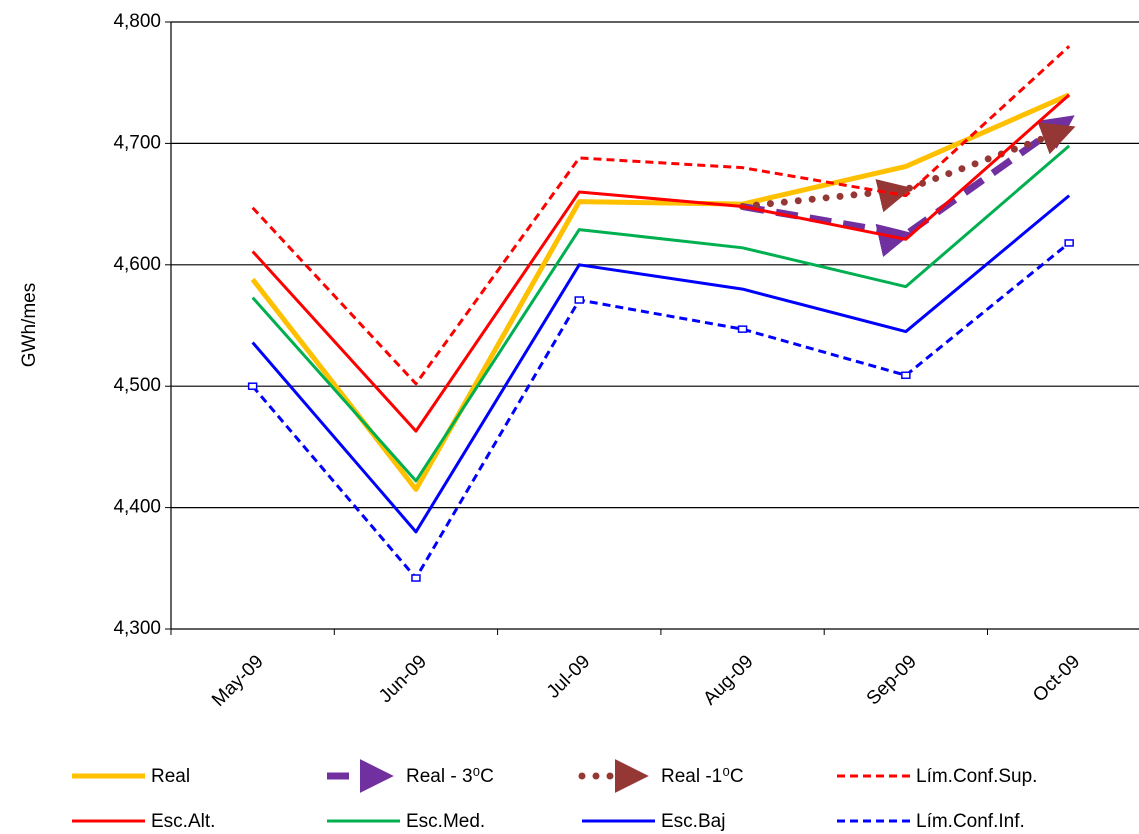 The image size is (1139, 834). What do you see at coordinates (892, 680) in the screenshot?
I see `x-tick-label: Sep-09` at bounding box center [892, 680].